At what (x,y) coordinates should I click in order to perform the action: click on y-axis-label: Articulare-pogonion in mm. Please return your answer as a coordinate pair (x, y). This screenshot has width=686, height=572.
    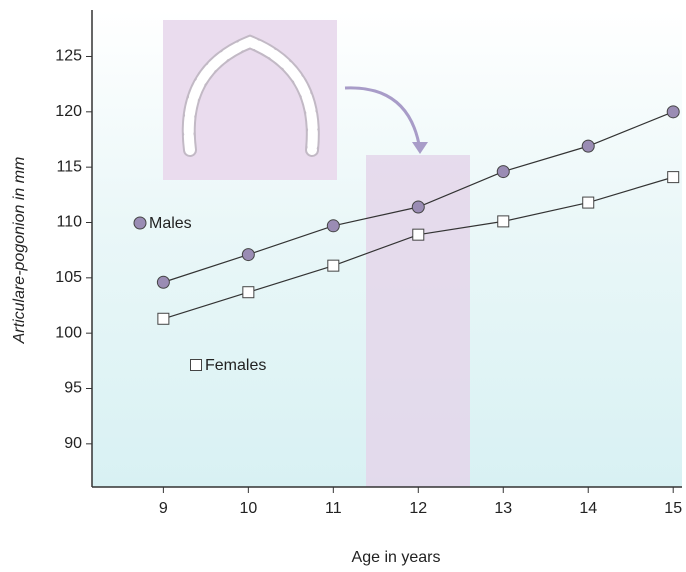
    Looking at the image, I should click on (19, 251).